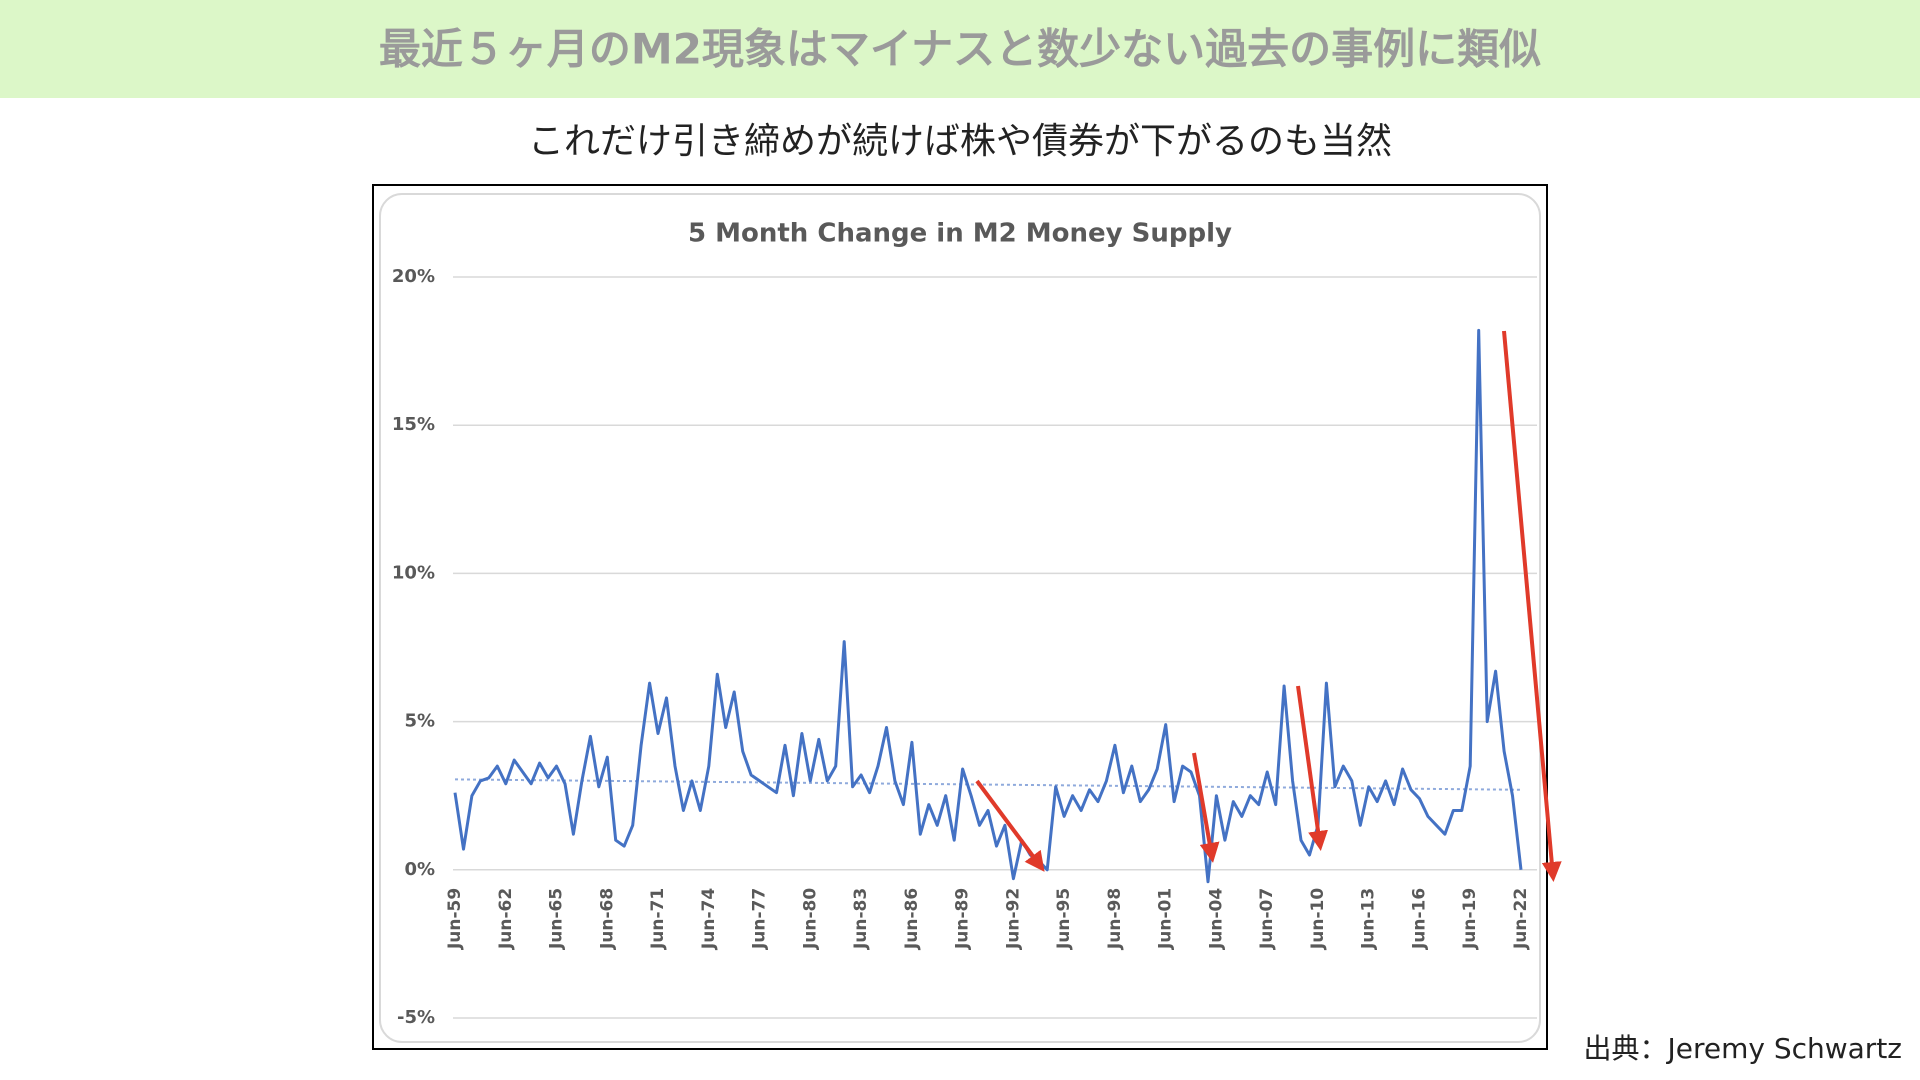 The width and height of the screenshot is (1920, 1080). Describe the element at coordinates (1369, 919) in the screenshot. I see `x-tick-label: Jun-13` at that location.